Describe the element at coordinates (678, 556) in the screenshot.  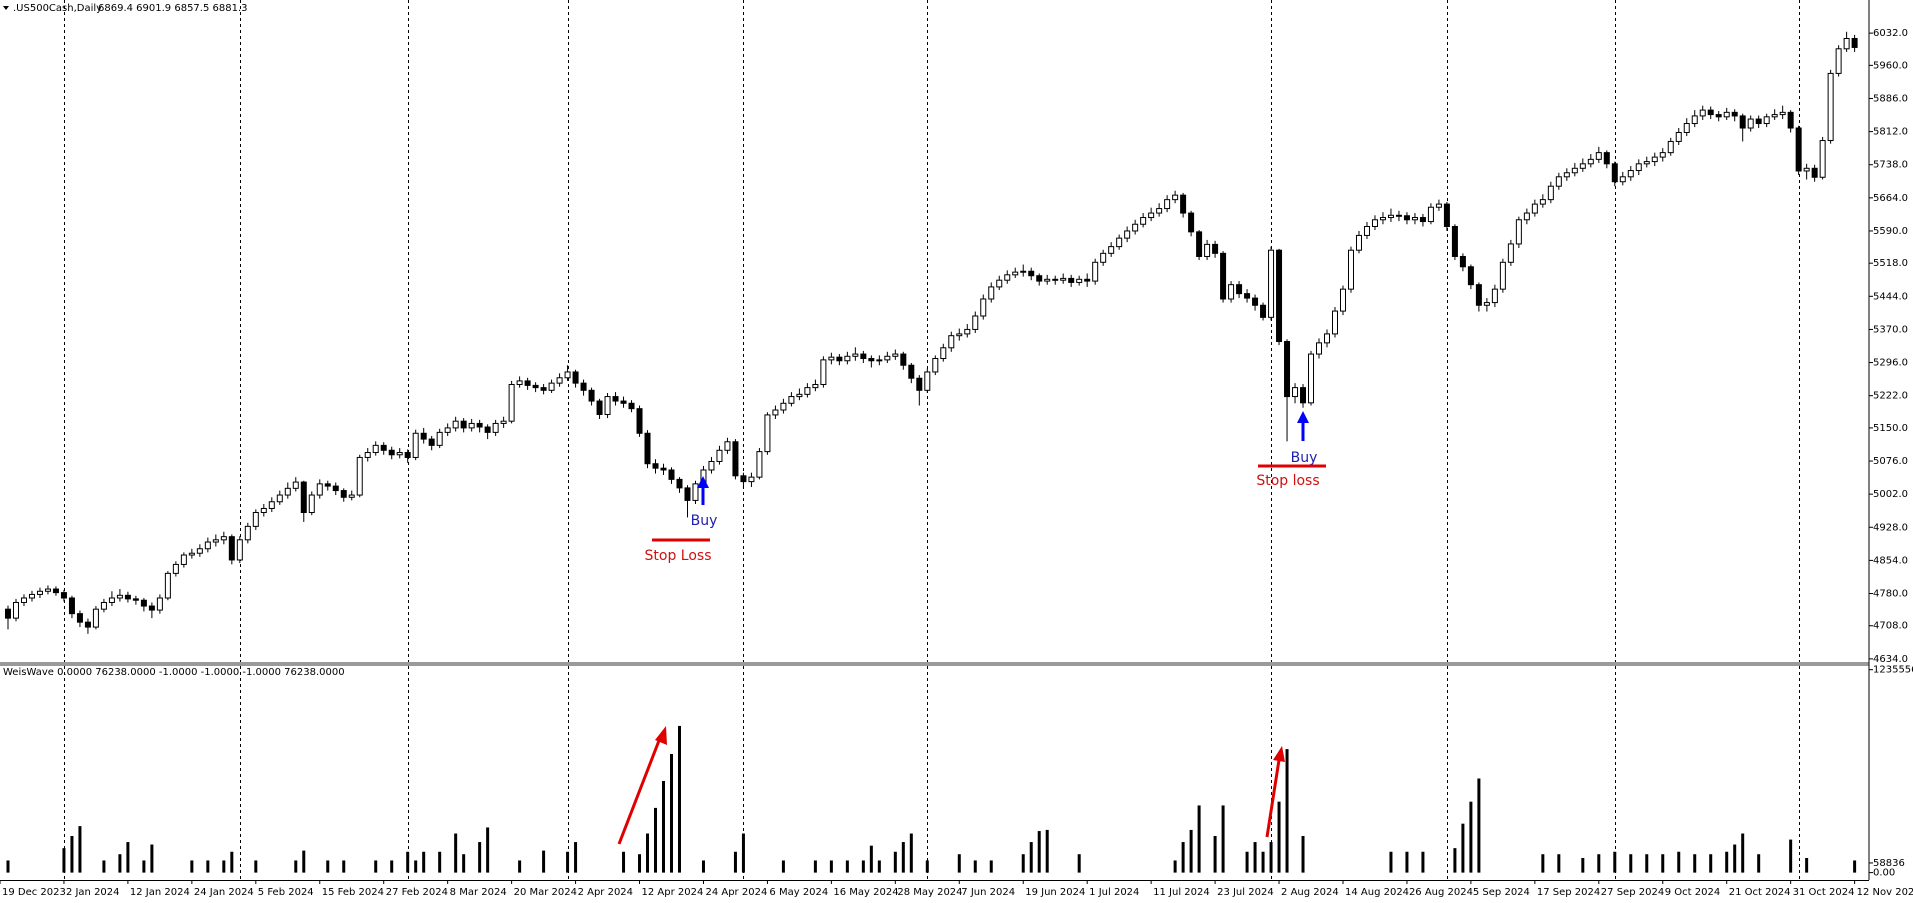
I see `stop-loss-label: Stop Loss` at that location.